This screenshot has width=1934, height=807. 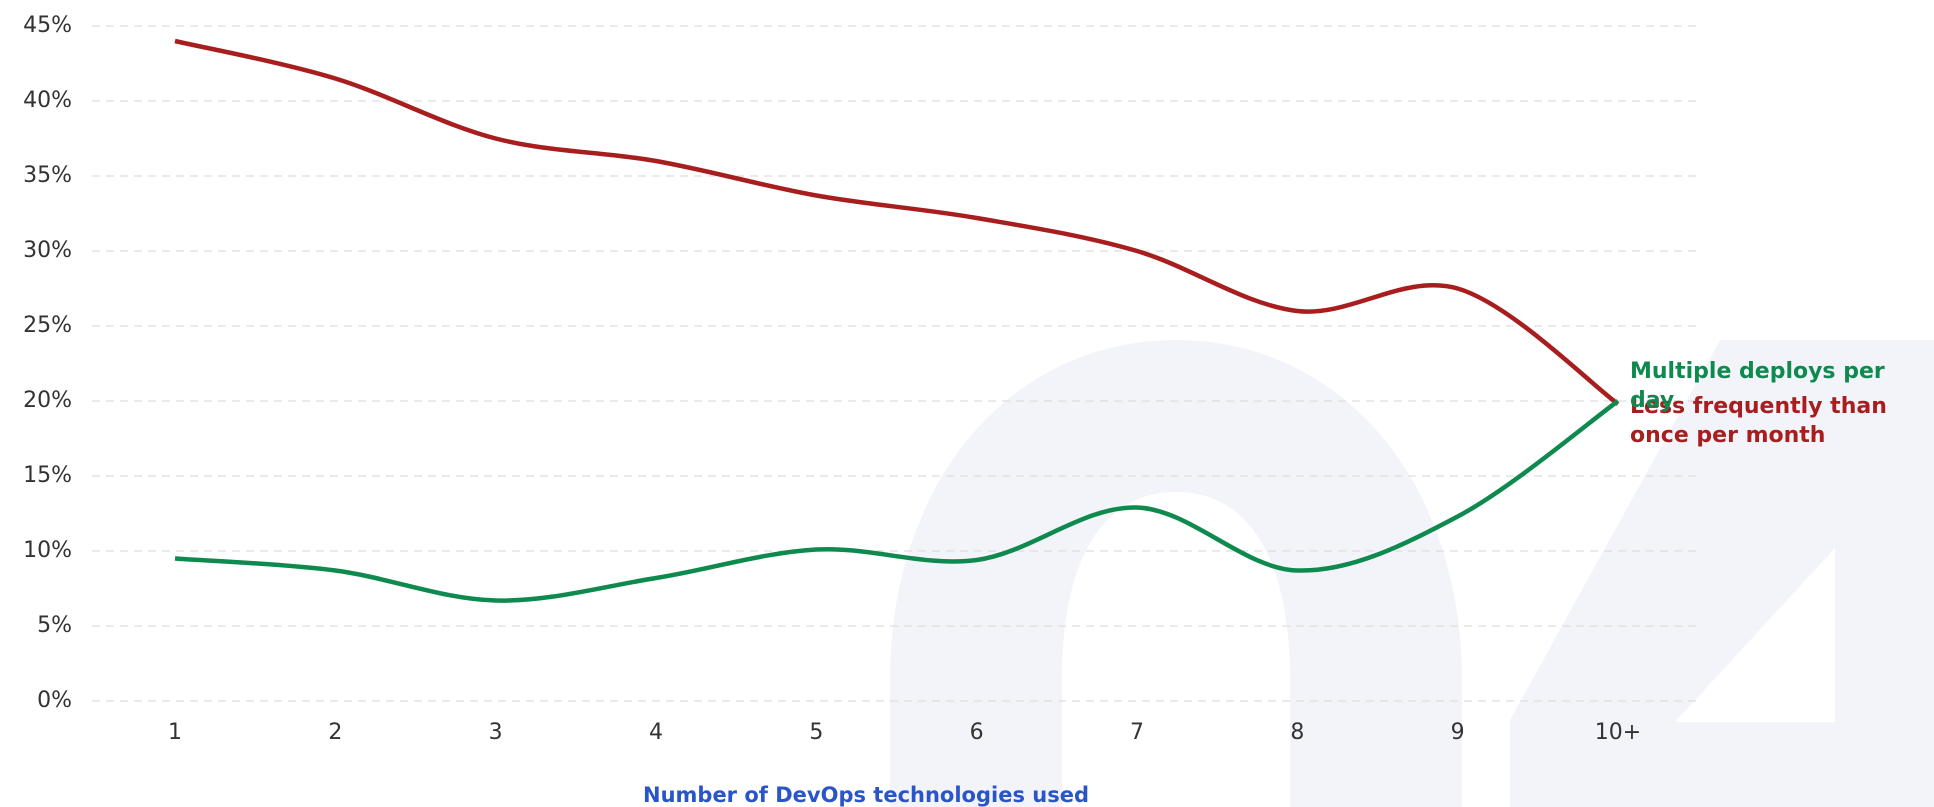 What do you see at coordinates (47, 400) in the screenshot?
I see `y-tick-label: 20%` at bounding box center [47, 400].